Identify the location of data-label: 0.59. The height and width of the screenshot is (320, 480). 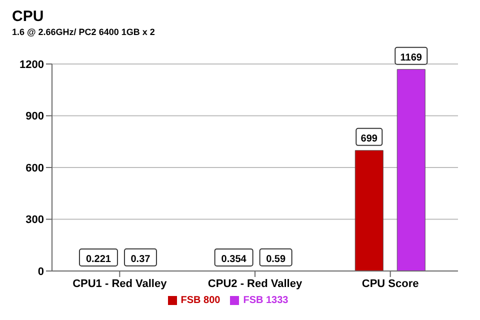
(276, 259).